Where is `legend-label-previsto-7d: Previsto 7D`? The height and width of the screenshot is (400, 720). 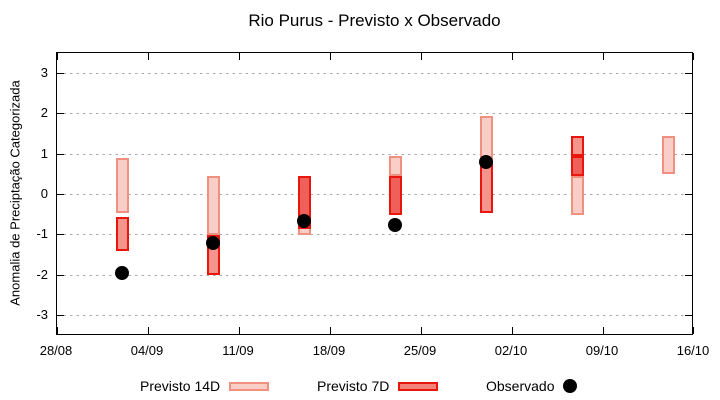 legend-label-previsto-7d: Previsto 7D is located at coordinates (353, 386).